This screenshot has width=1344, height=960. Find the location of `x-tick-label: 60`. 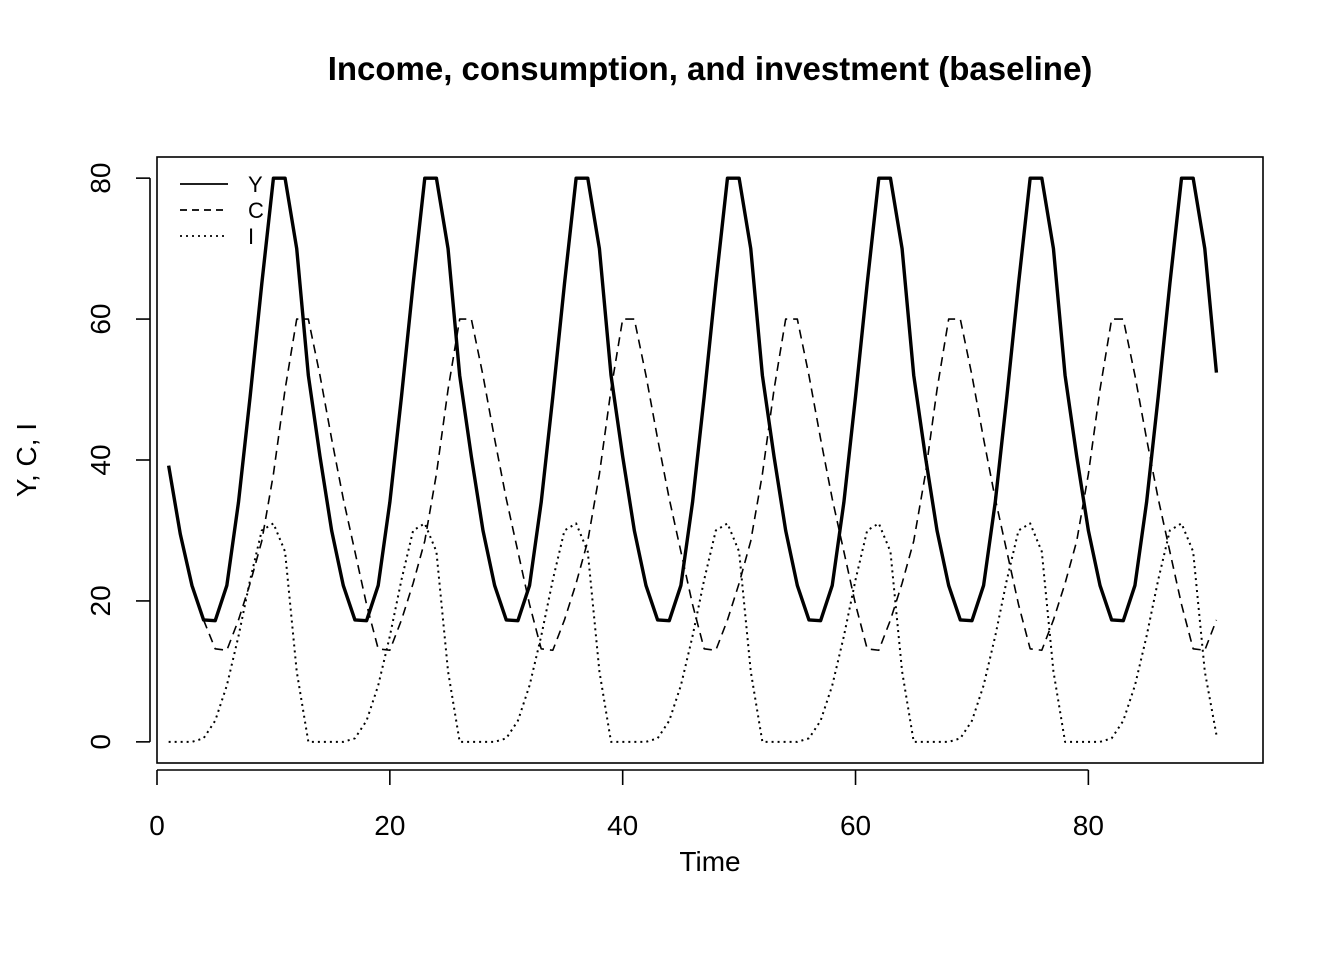

x-tick-label: 60 is located at coordinates (855, 825).